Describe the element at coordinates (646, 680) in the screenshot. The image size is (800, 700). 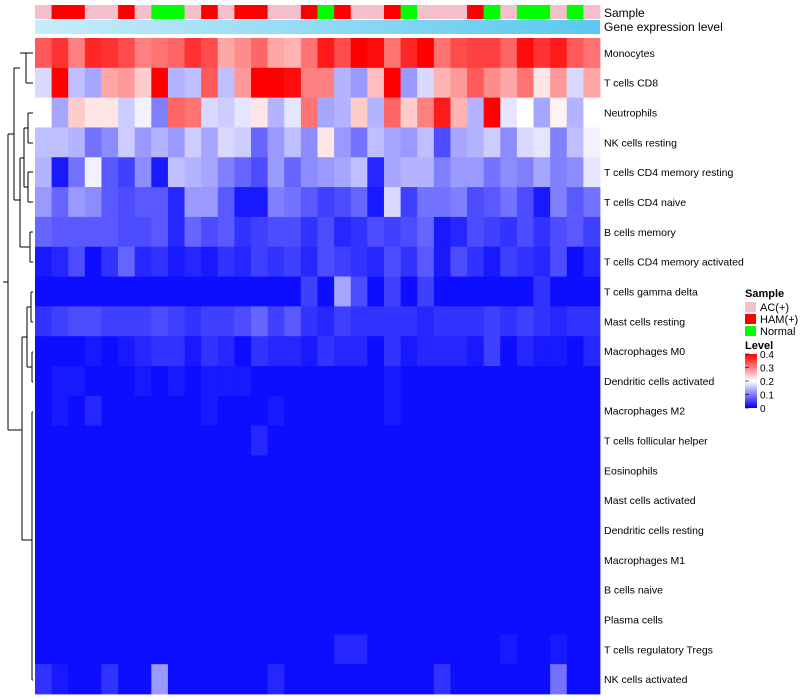
I see `row-label: NK cells activated` at that location.